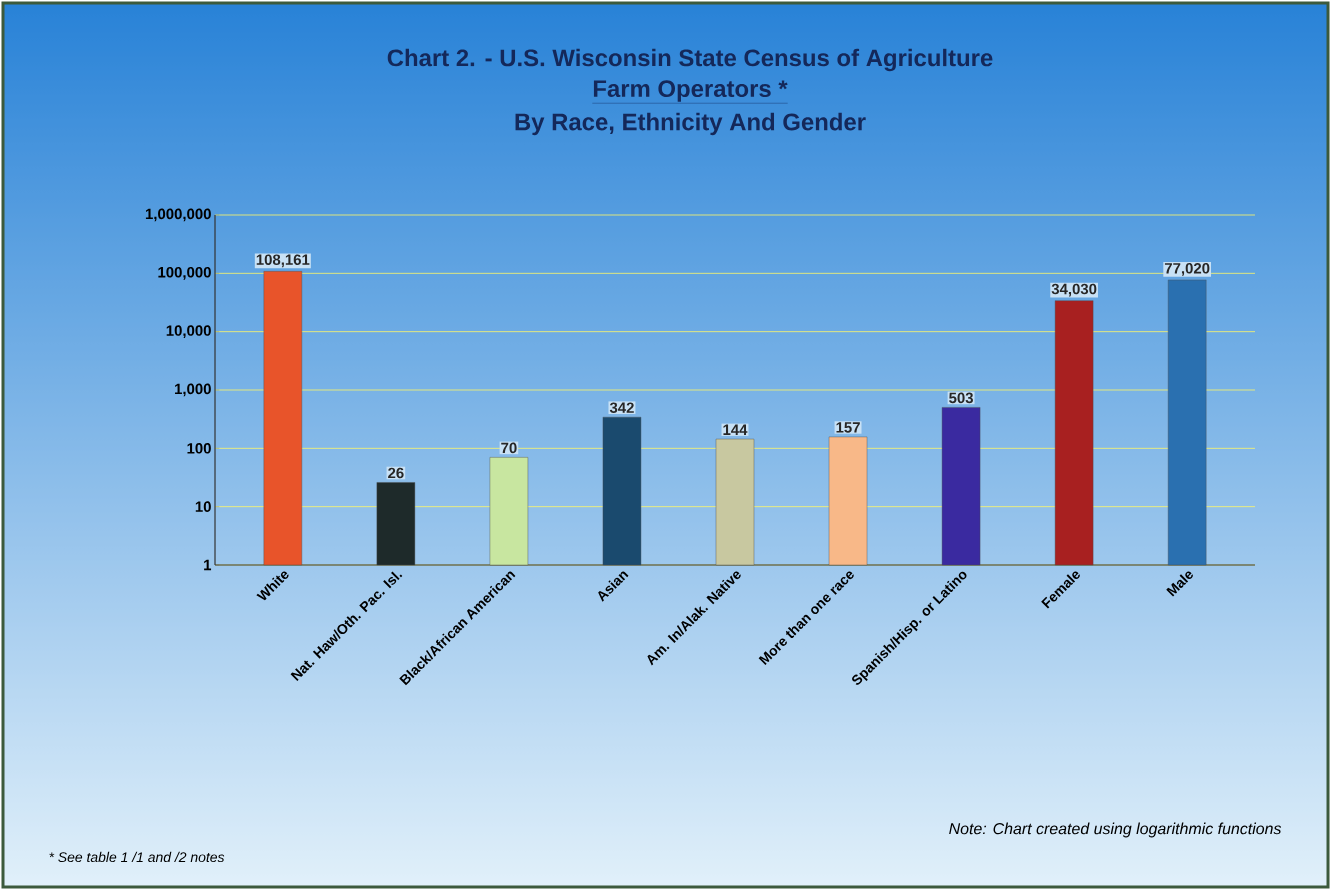  Describe the element at coordinates (961, 398) in the screenshot. I see `data-label: 503` at that location.